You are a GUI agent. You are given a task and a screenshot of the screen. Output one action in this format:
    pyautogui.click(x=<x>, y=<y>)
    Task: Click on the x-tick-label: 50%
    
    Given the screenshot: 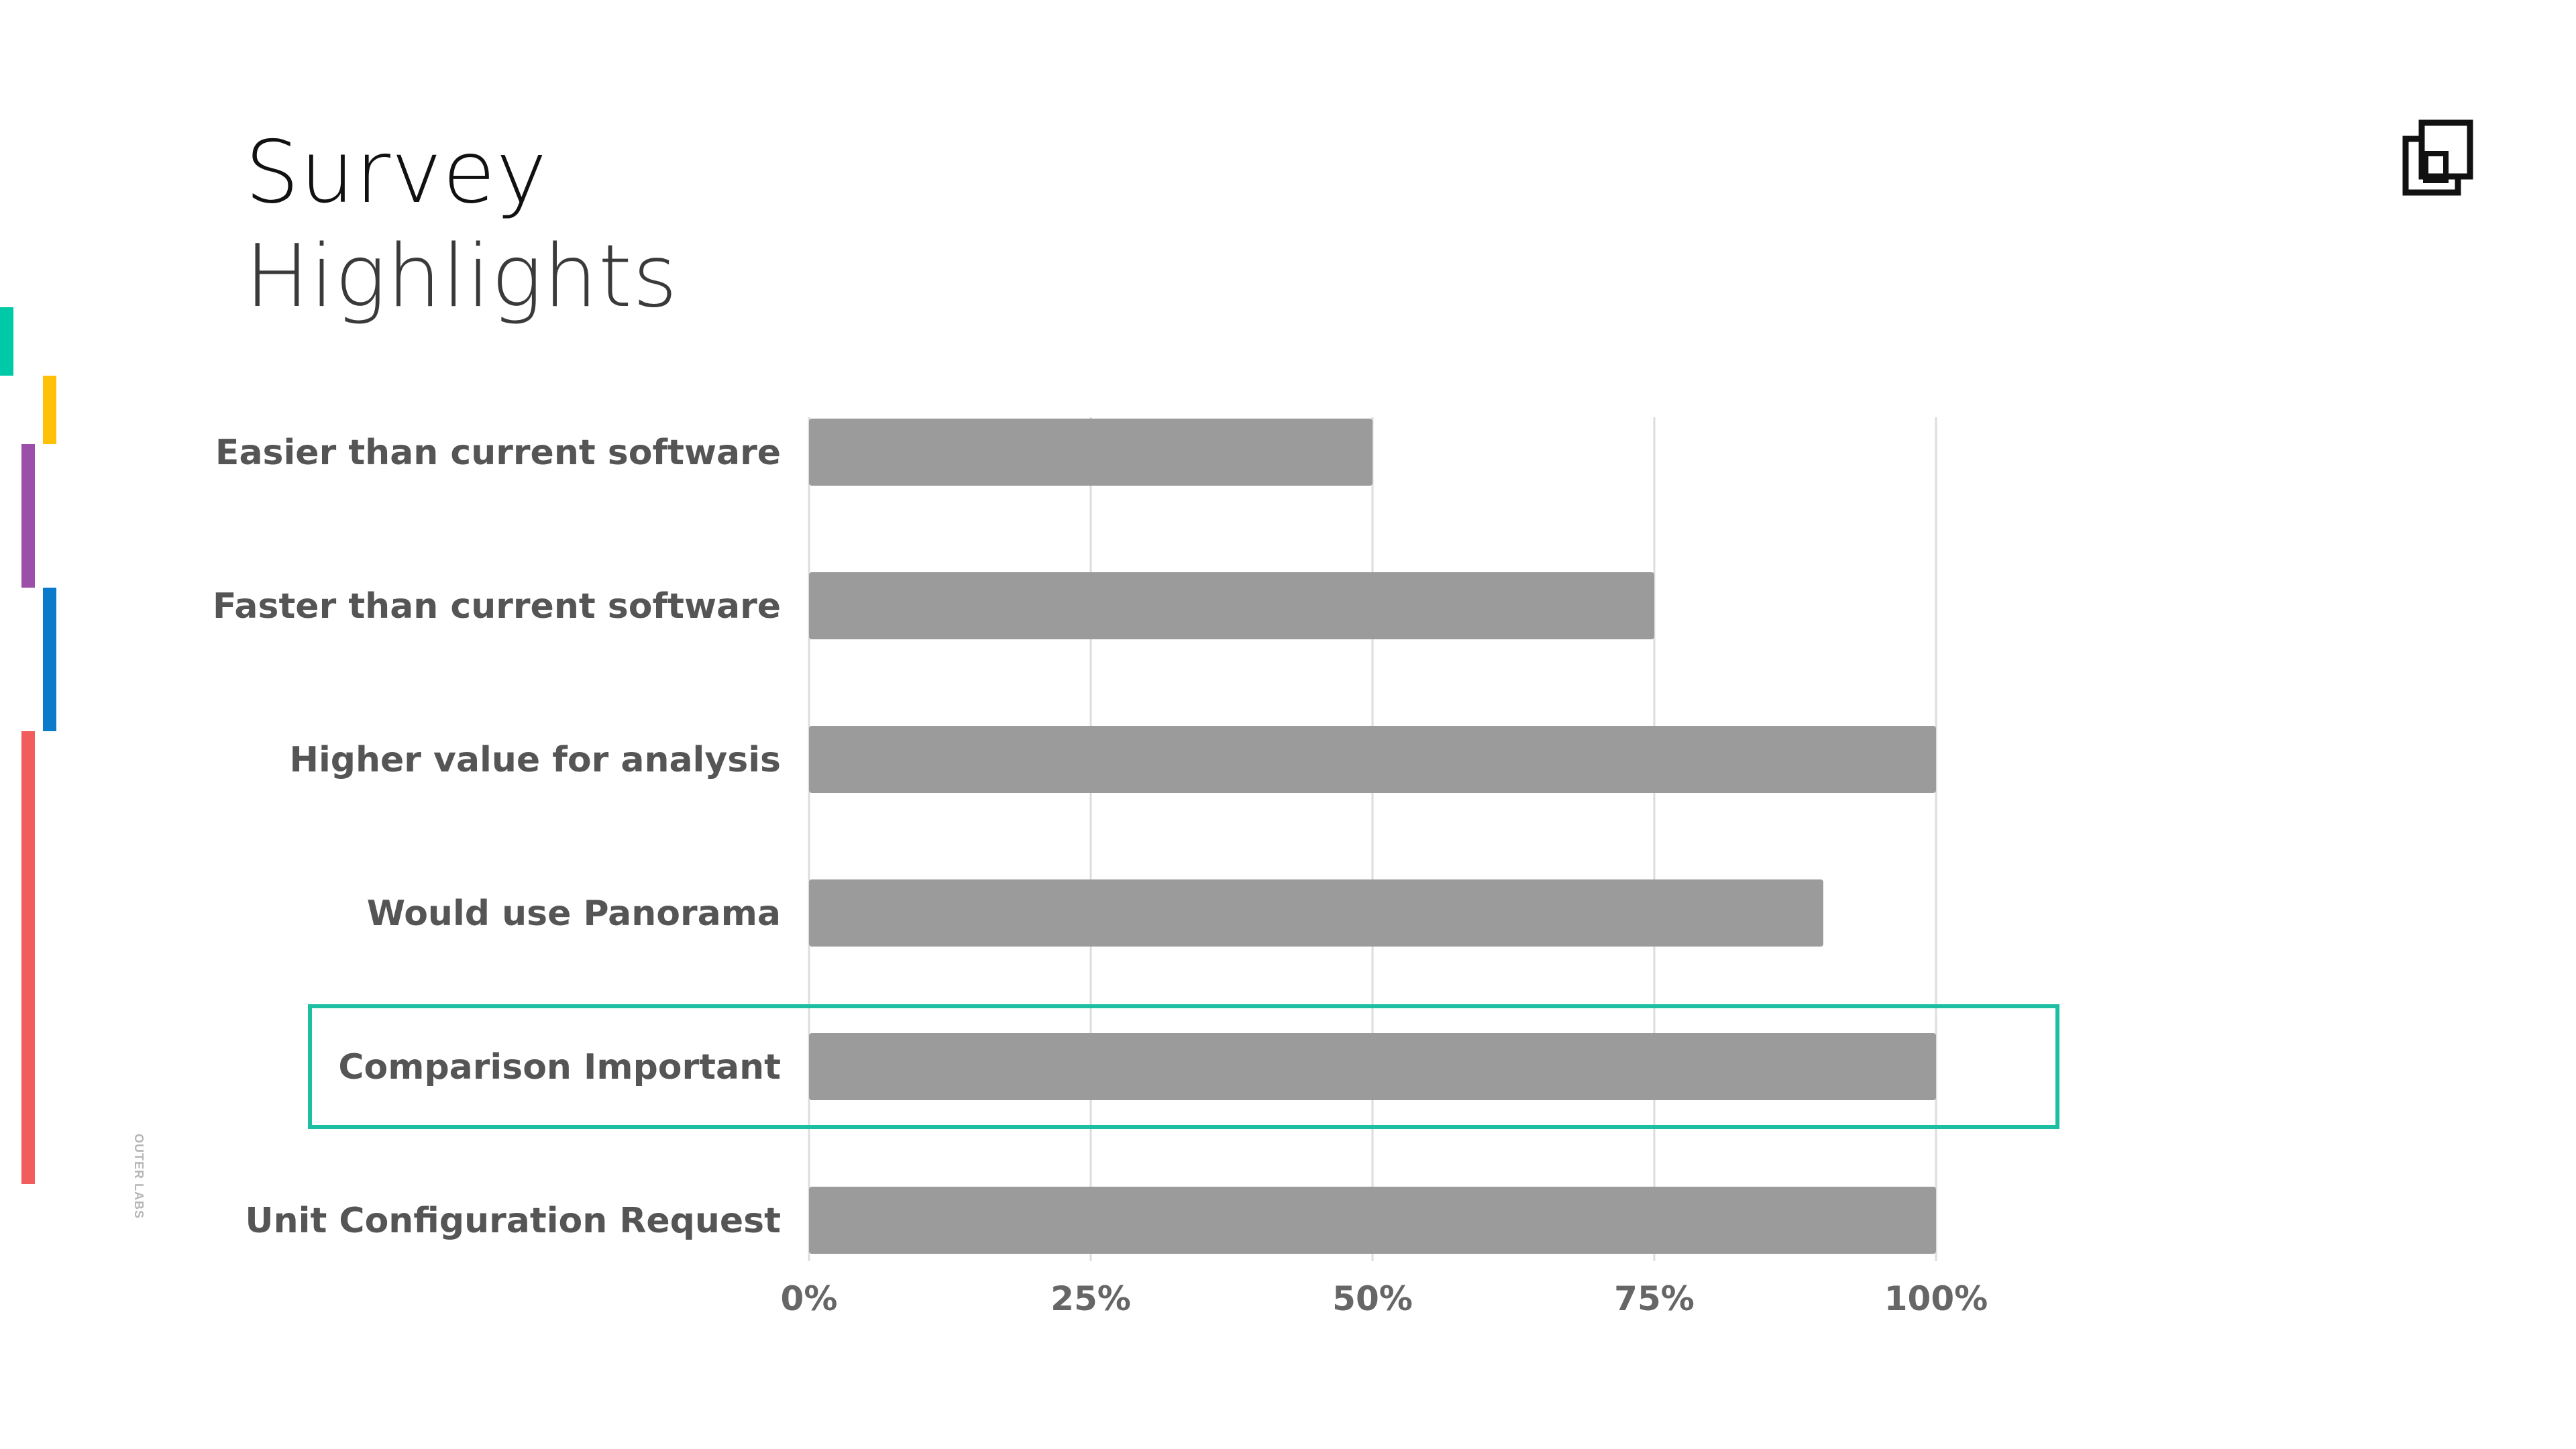 What is the action you would take?
    pyautogui.click(x=1372, y=1298)
    